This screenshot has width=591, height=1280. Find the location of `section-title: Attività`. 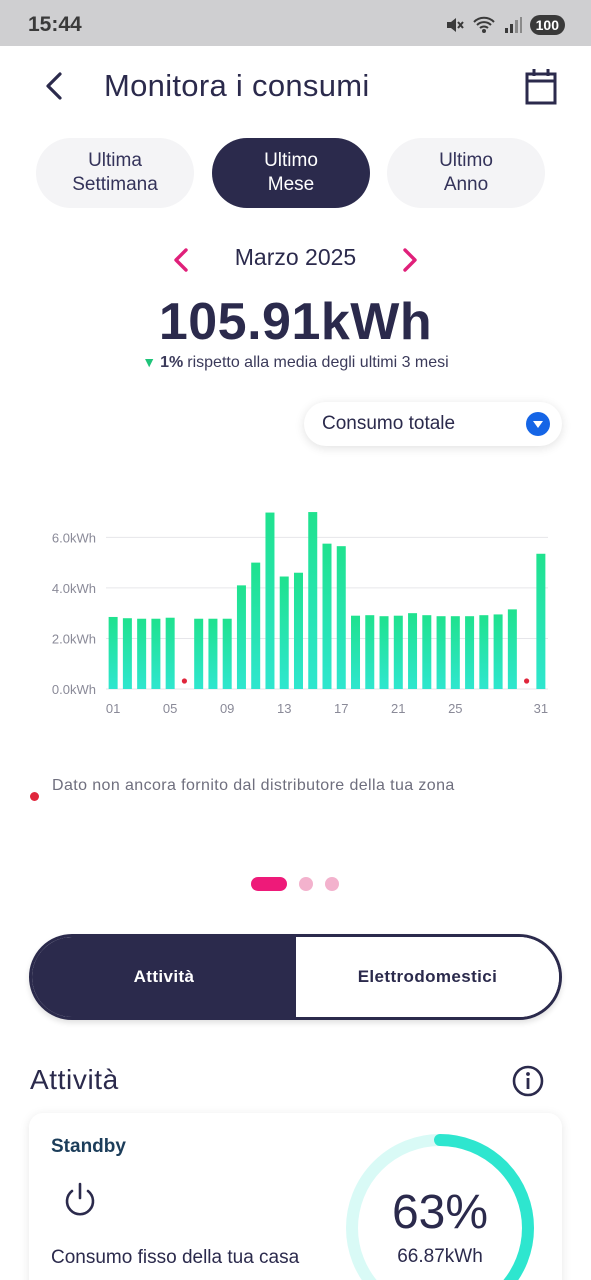

section-title: Attività is located at coordinates (74, 1079).